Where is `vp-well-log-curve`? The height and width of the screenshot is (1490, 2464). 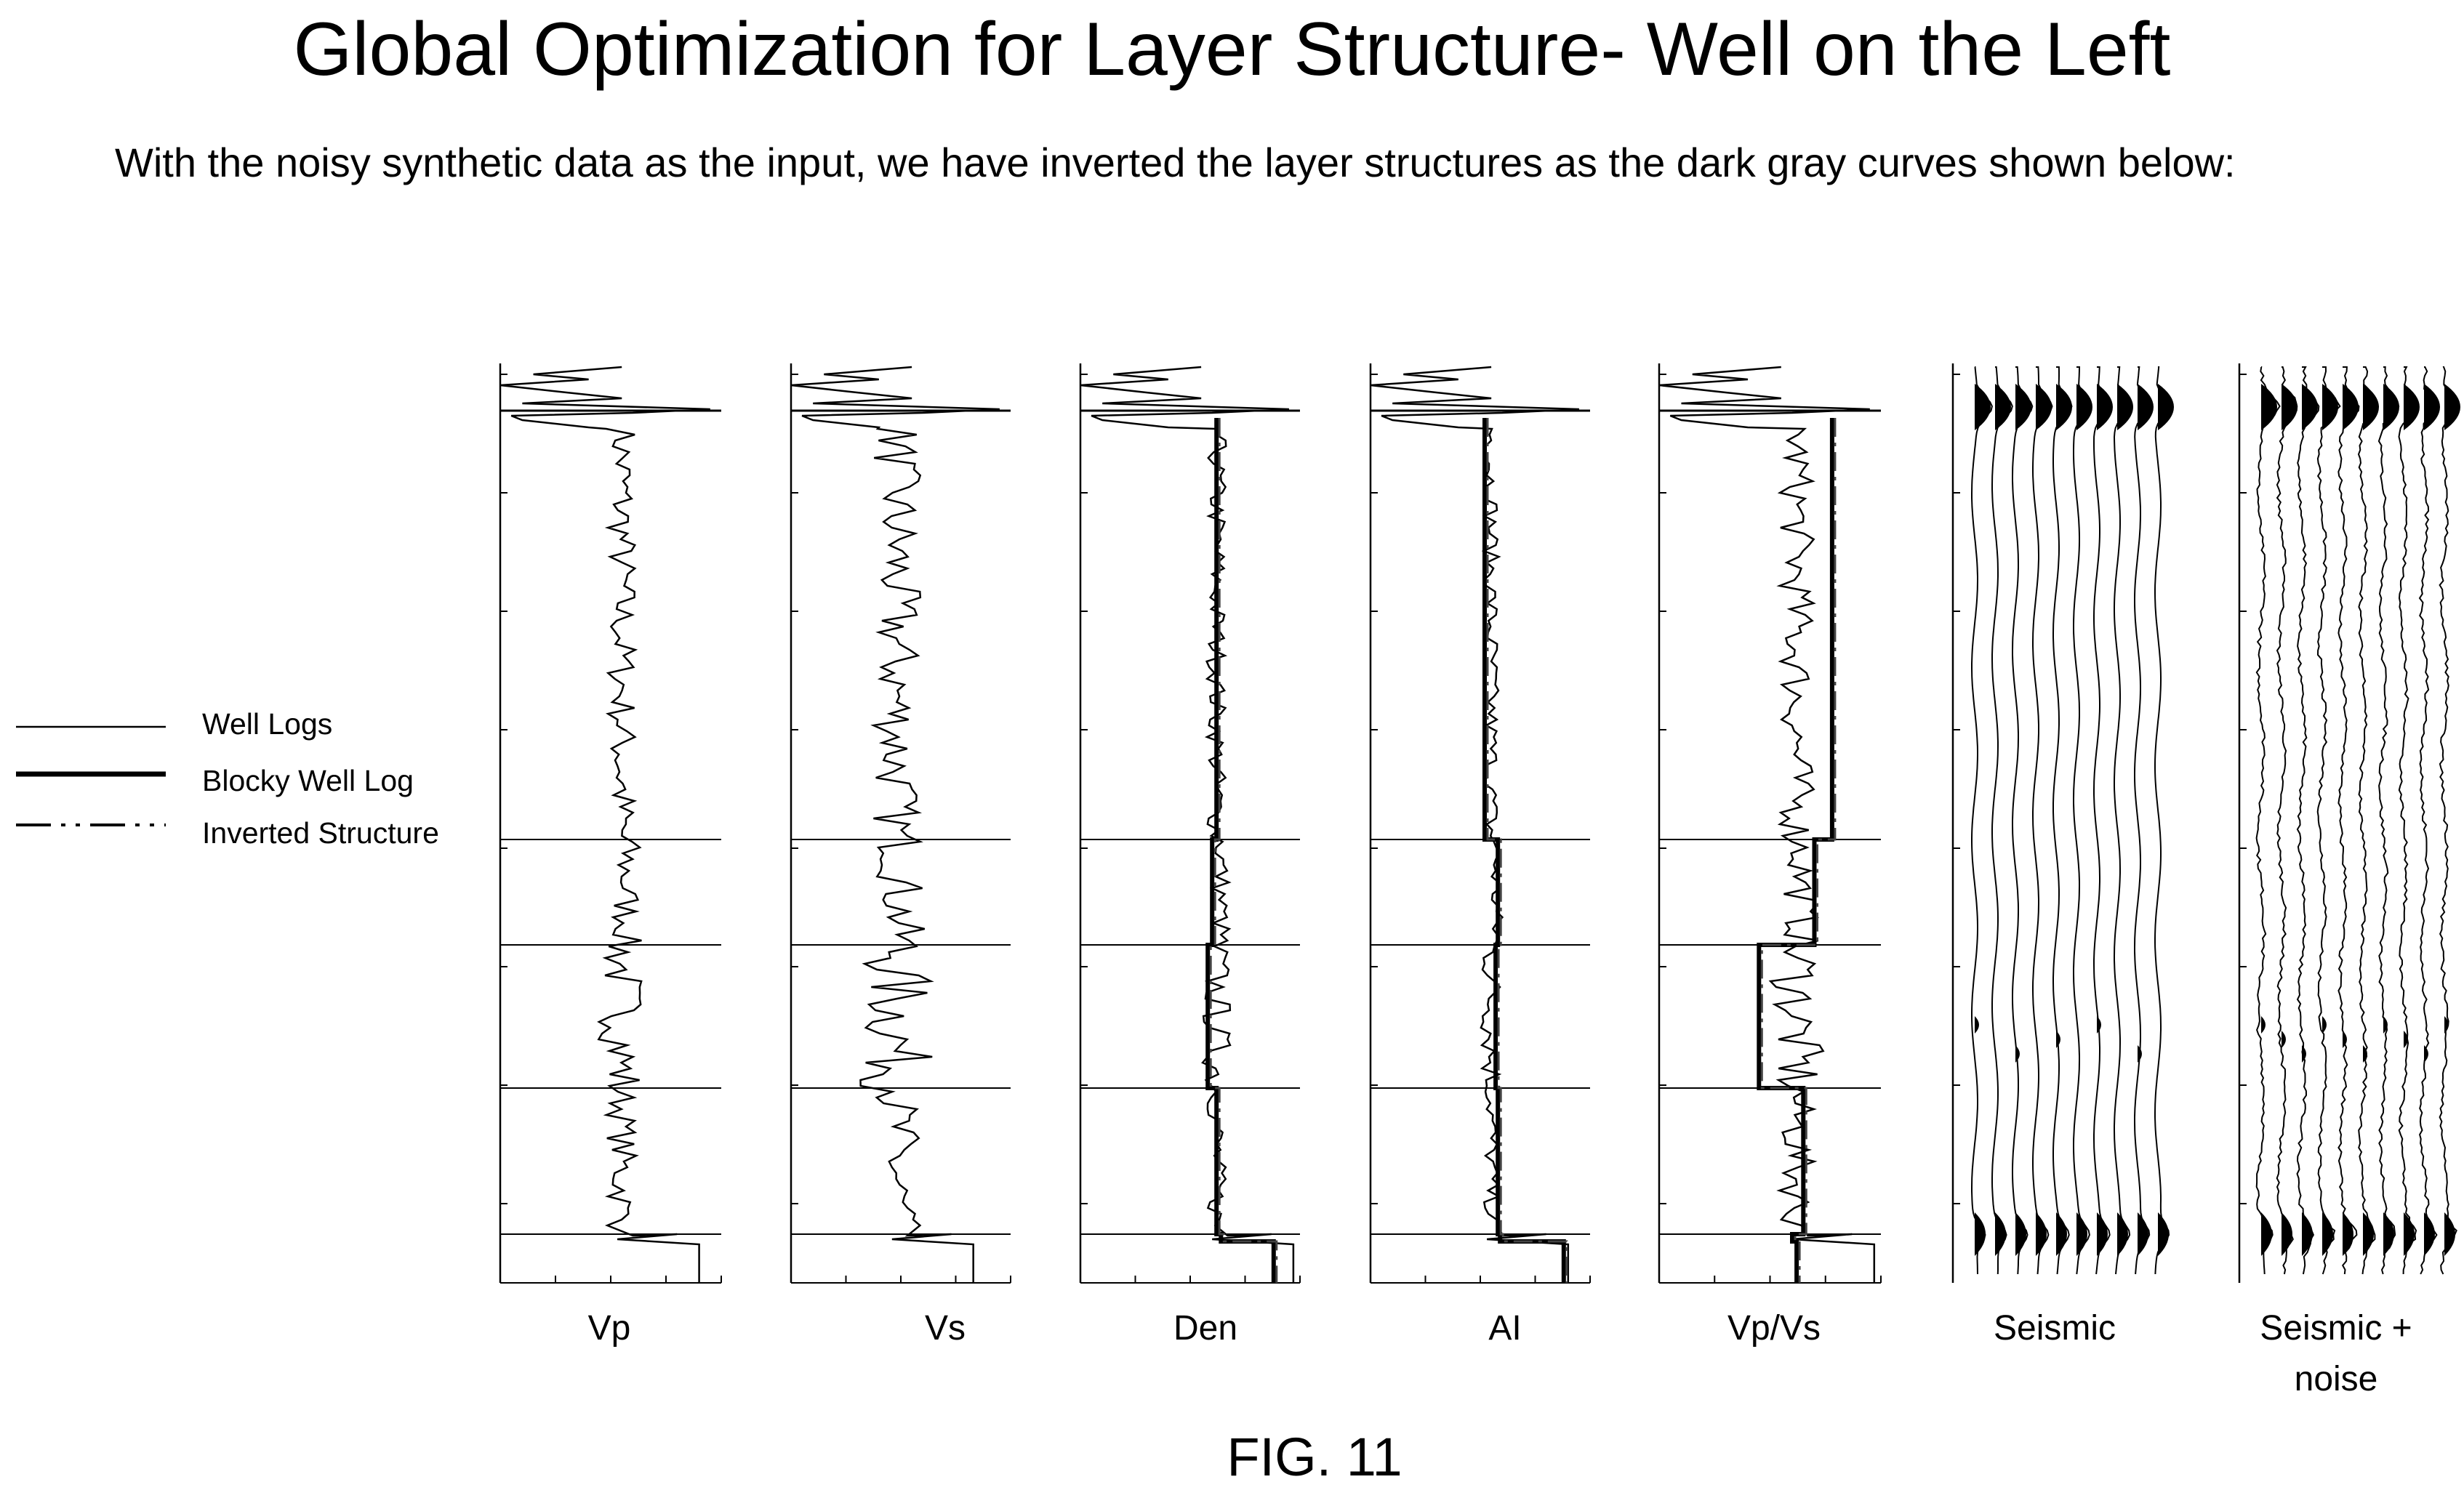
vp-well-log-curve is located at coordinates (604, 824).